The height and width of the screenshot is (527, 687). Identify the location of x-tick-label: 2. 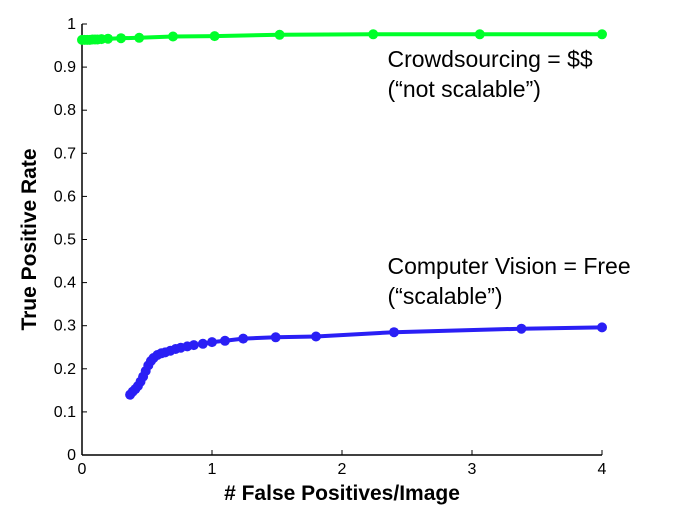
(342, 469).